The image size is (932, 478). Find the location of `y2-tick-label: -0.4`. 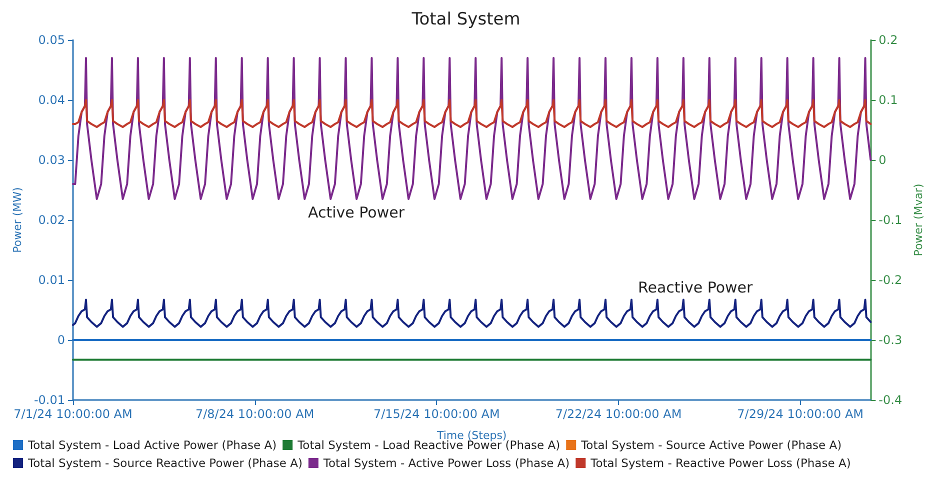

y2-tick-label: -0.4 is located at coordinates (890, 400).